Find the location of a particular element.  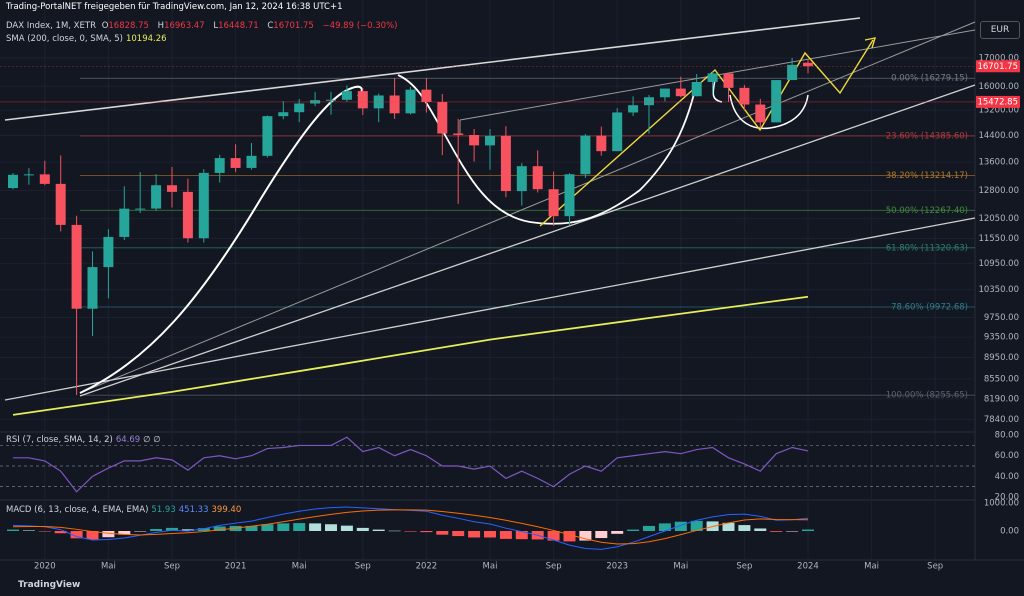

rsi-tick-label: 40.00 is located at coordinates (1007, 477).